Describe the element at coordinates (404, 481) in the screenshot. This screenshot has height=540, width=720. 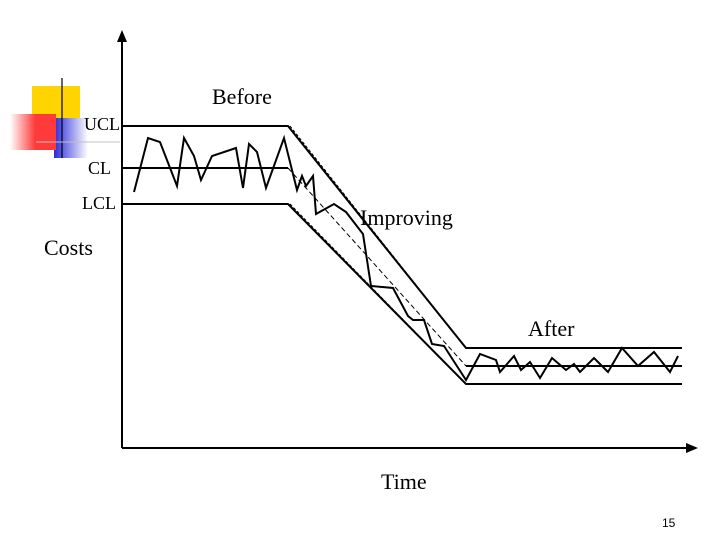
I see `time-axis-label: Time` at that location.